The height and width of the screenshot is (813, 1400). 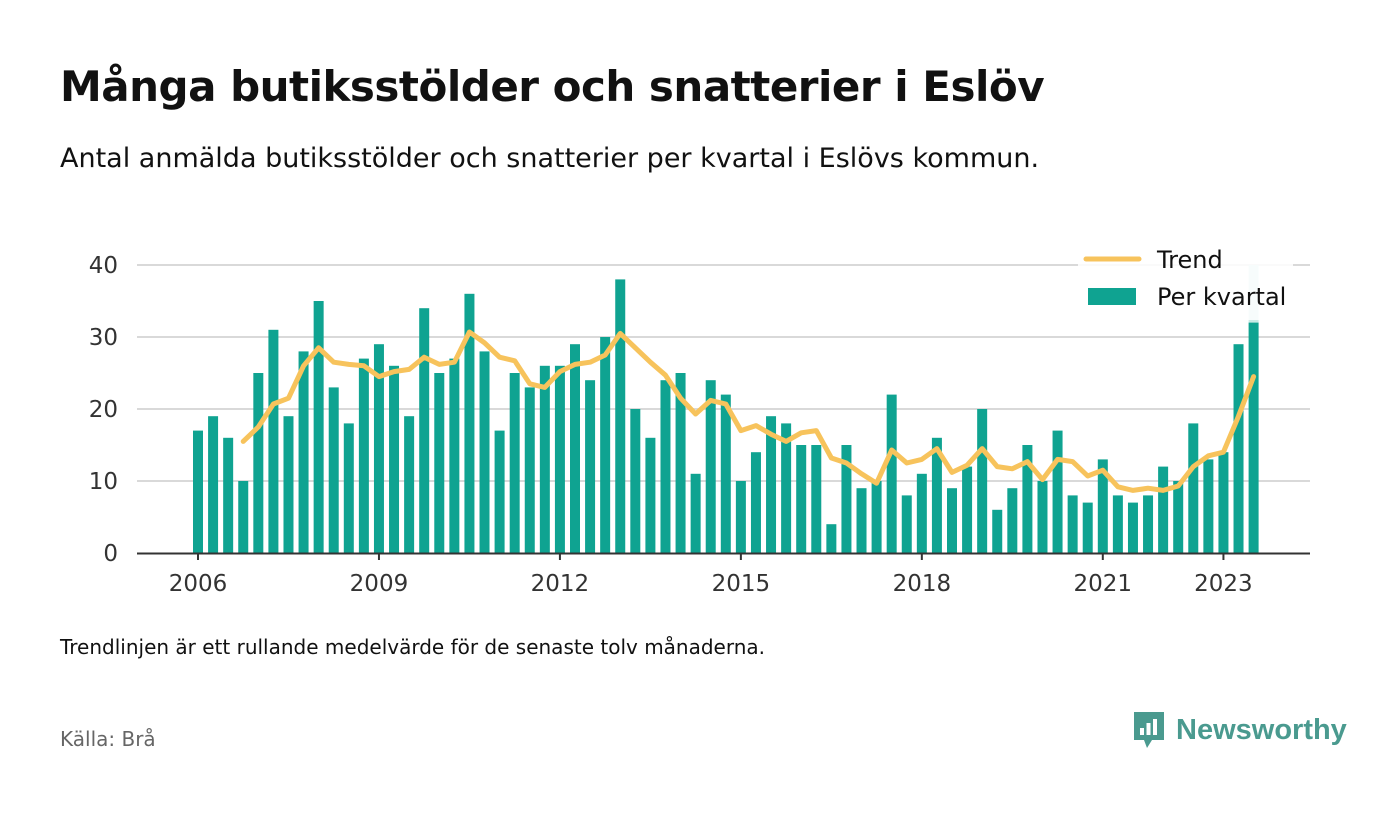 What do you see at coordinates (1149, 730) in the screenshot?
I see `newsworthy-logo-icon` at bounding box center [1149, 730].